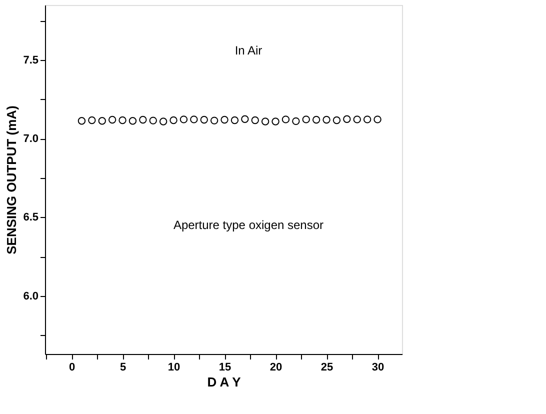 This screenshot has width=546, height=414. Describe the element at coordinates (30, 60) in the screenshot. I see `y-tick-label: 7.5` at that location.